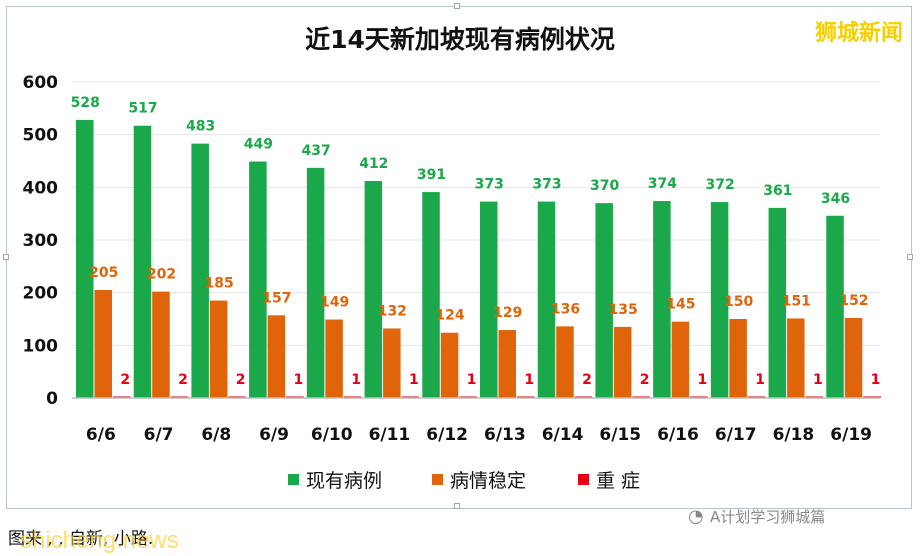  What do you see at coordinates (344, 481) in the screenshot?
I see `legend-label: 现有病例` at bounding box center [344, 481].